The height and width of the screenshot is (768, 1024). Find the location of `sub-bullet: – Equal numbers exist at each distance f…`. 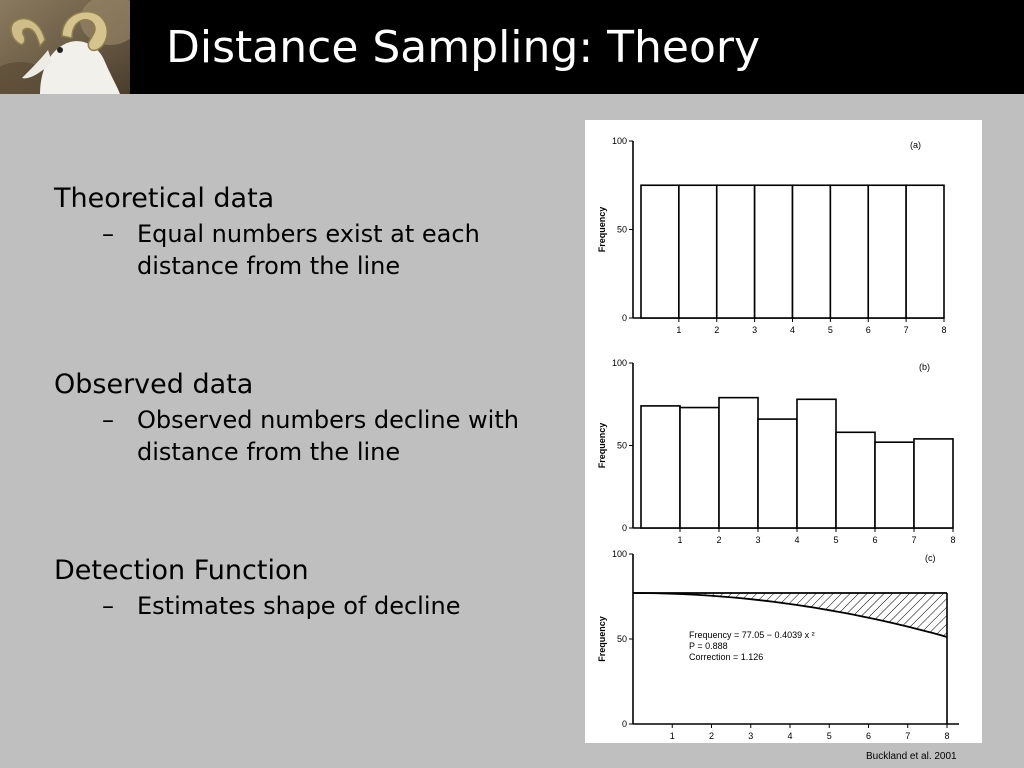

sub-bullet: – Equal numbers exist at each distance f… is located at coordinates (328, 250).